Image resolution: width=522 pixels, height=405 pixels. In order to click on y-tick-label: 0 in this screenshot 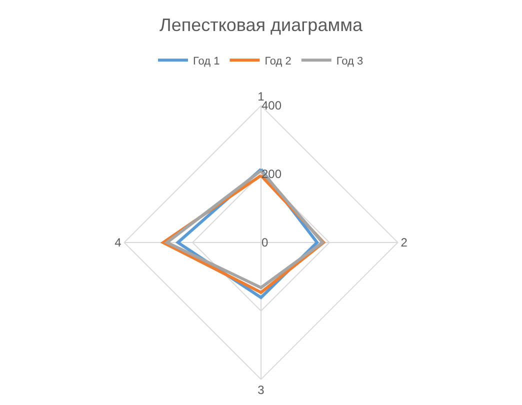, I will do `click(265, 242)`.